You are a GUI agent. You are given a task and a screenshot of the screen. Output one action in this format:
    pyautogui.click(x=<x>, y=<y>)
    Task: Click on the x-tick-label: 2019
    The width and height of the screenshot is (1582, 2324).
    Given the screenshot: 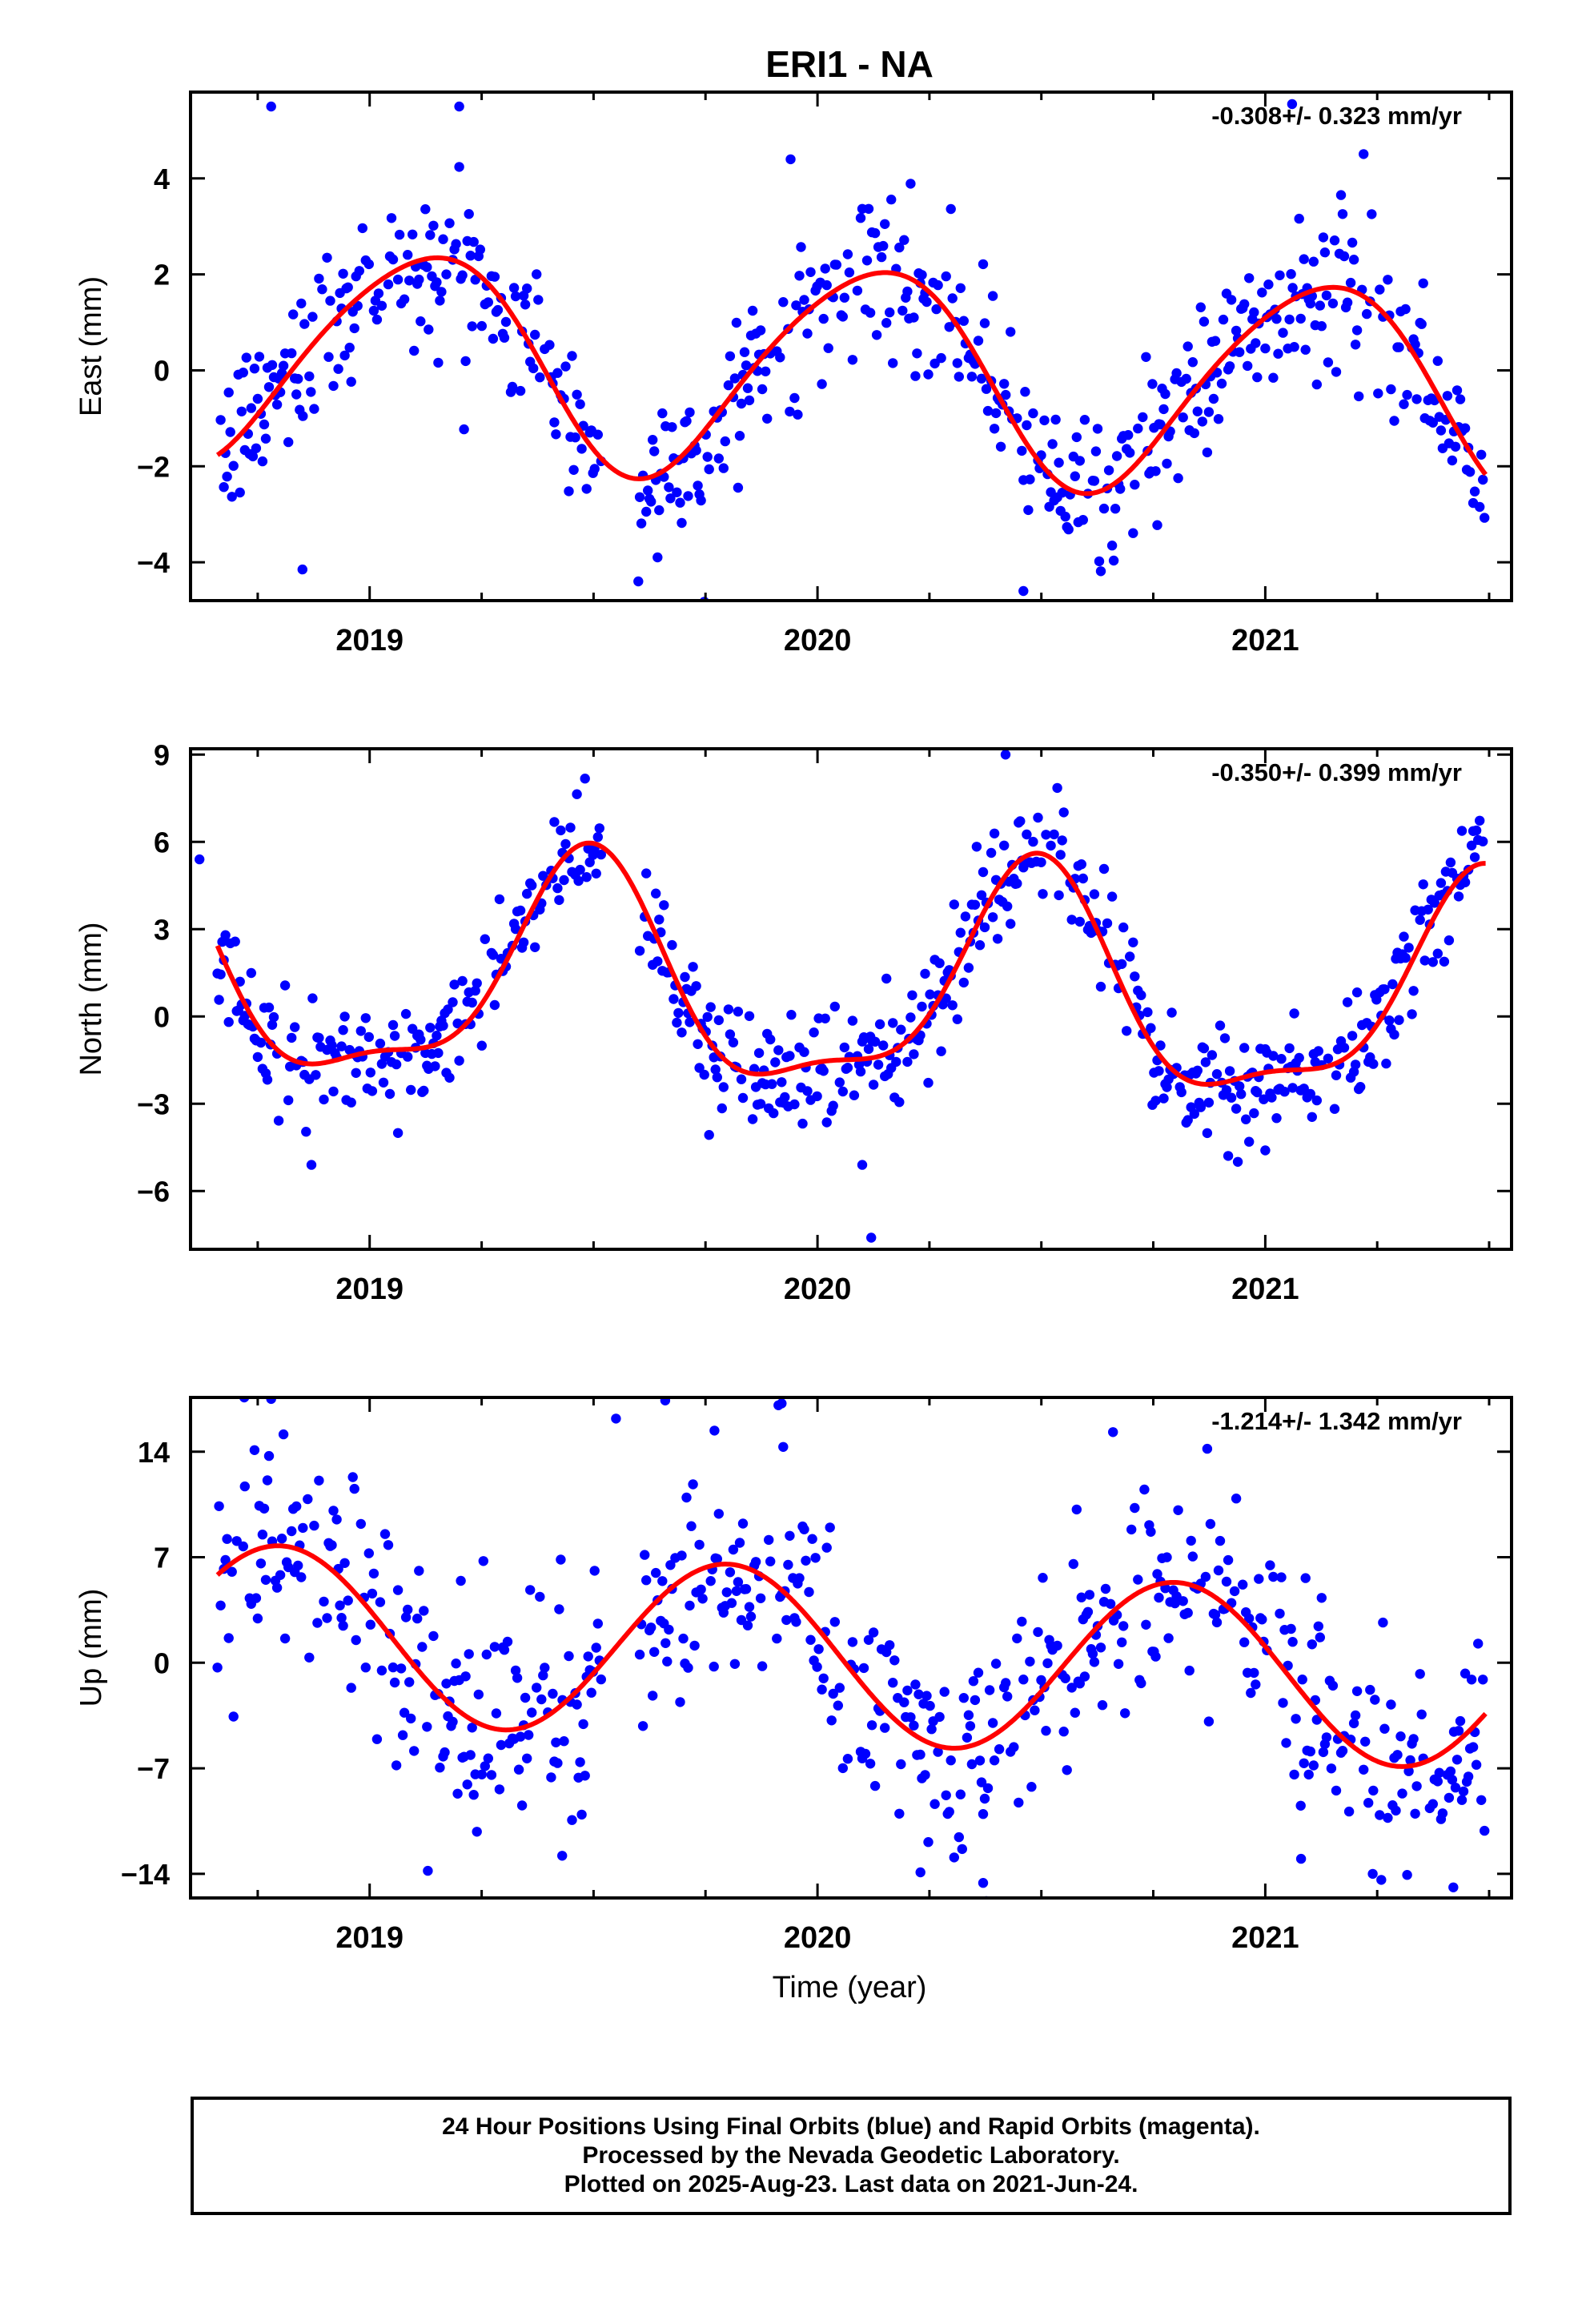 What is the action you would take?
    pyautogui.click(x=369, y=1289)
    